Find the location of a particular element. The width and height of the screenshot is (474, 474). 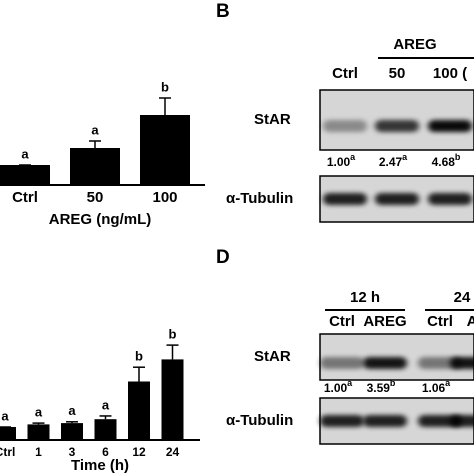

lane-label: AREG is located at coordinates (384, 321).